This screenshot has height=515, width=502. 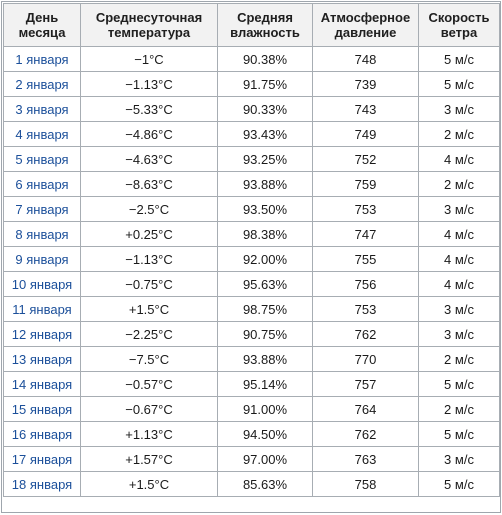 What do you see at coordinates (365, 59) in the screenshot?
I see `pressure-cell: 748` at bounding box center [365, 59].